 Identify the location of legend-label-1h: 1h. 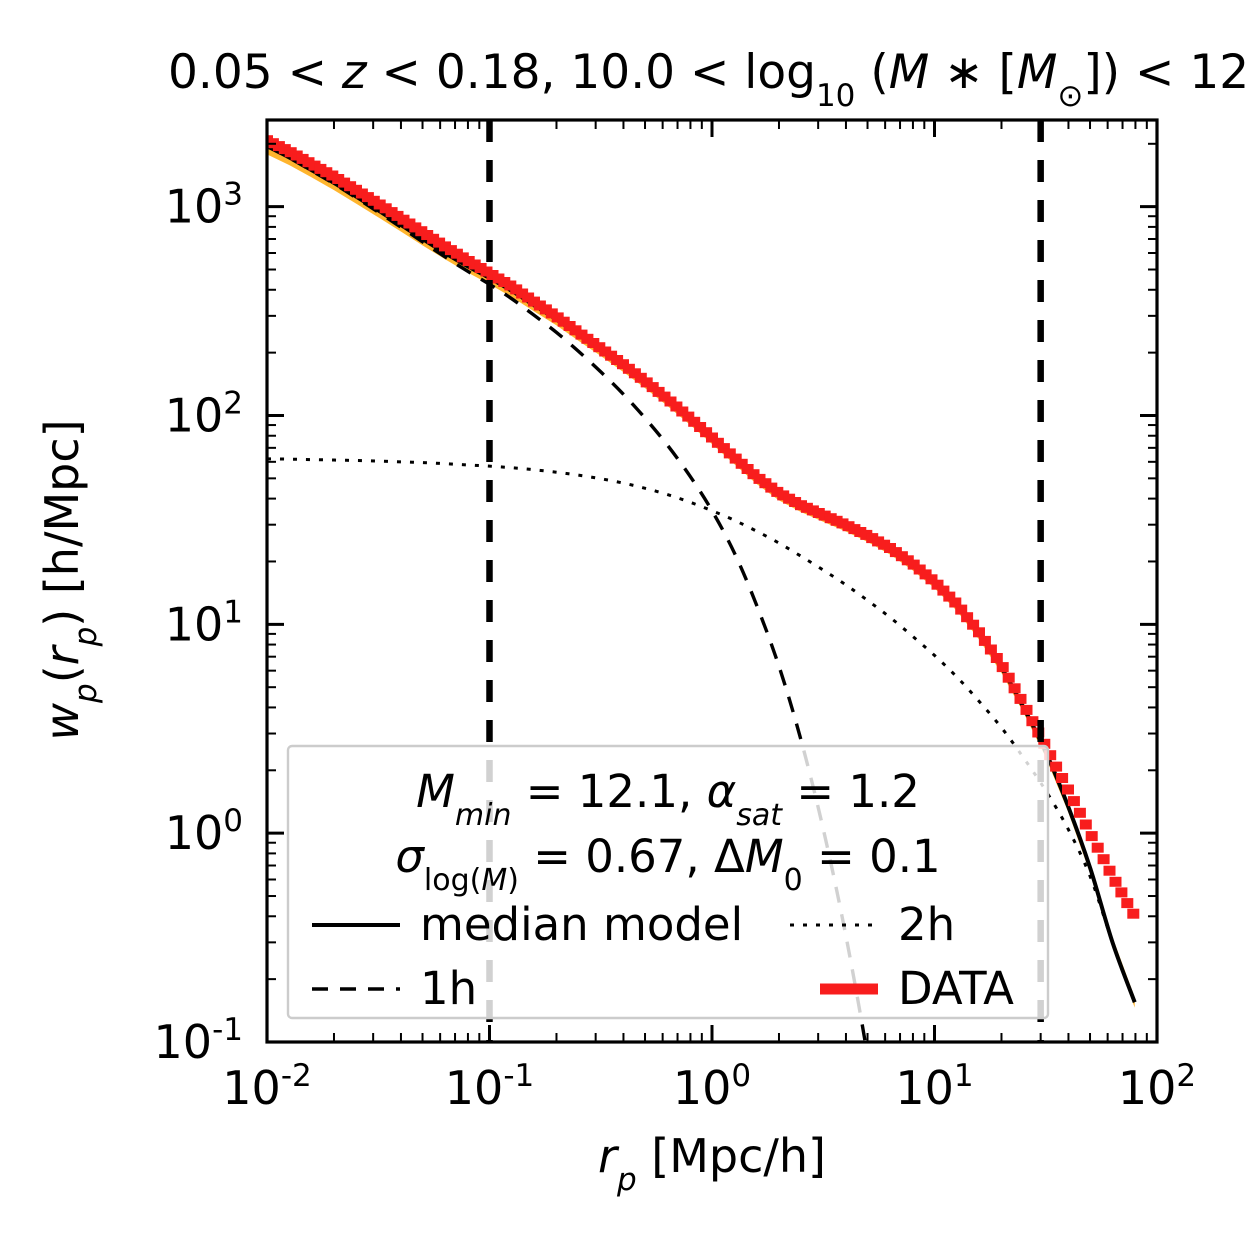
(448, 988).